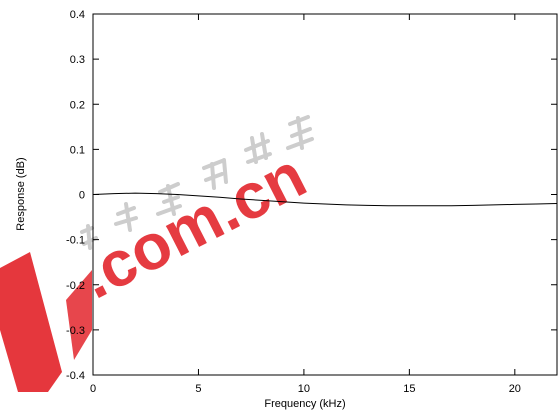 The height and width of the screenshot is (417, 558). Describe the element at coordinates (21, 193) in the screenshot. I see `y-axis-label: Response (dB)` at that location.